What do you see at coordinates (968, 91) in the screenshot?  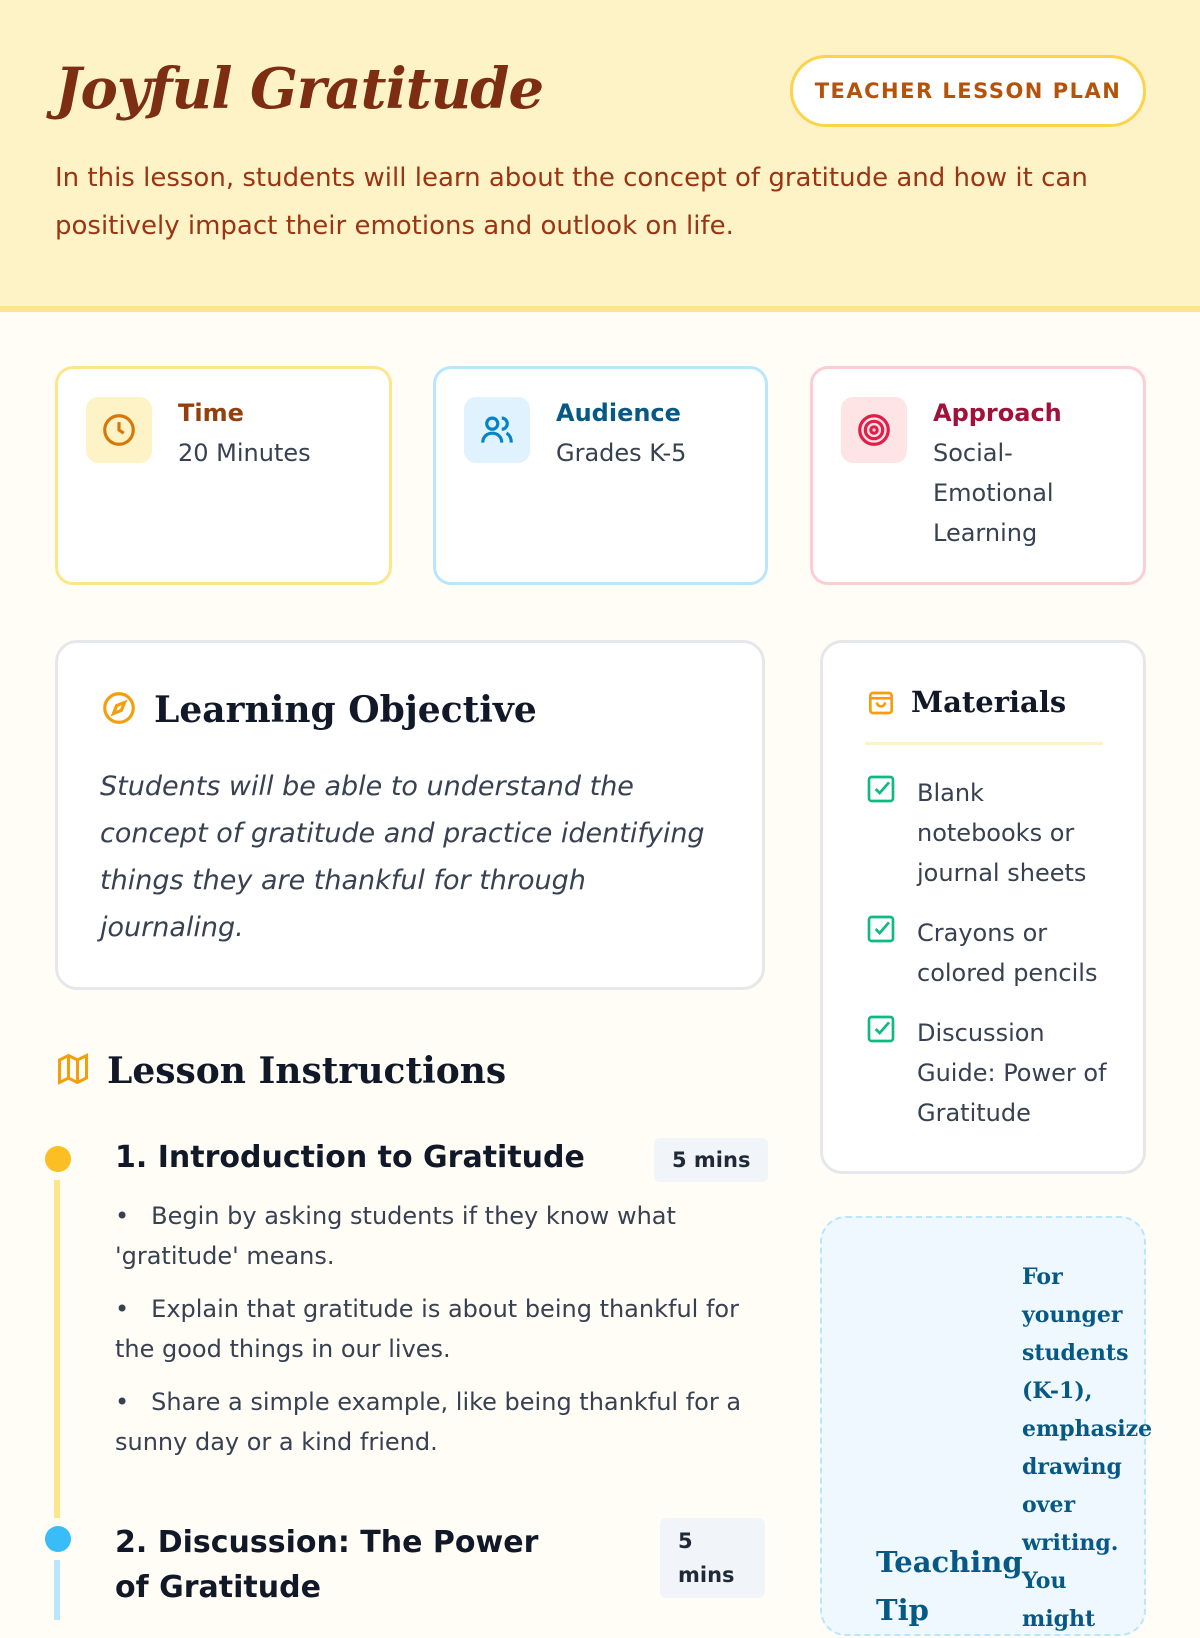 I see `lesson-plan-badge: TEACHER LESSON PLAN` at bounding box center [968, 91].